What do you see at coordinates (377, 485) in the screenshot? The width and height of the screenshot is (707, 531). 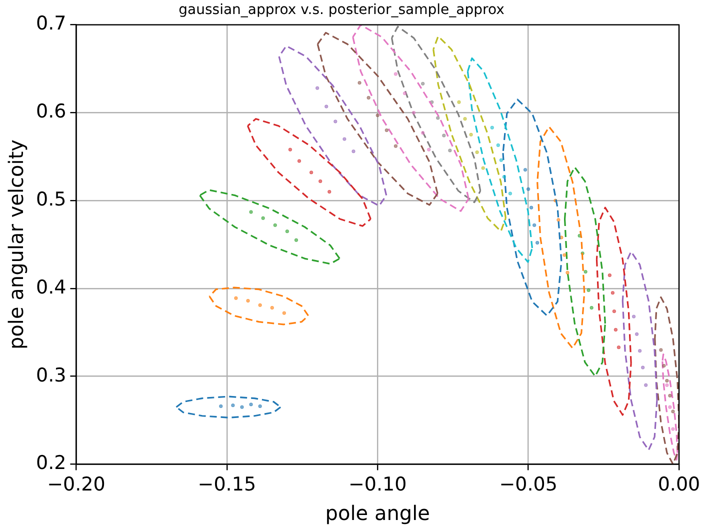 I see `x-tick-label: −0.10` at bounding box center [377, 485].